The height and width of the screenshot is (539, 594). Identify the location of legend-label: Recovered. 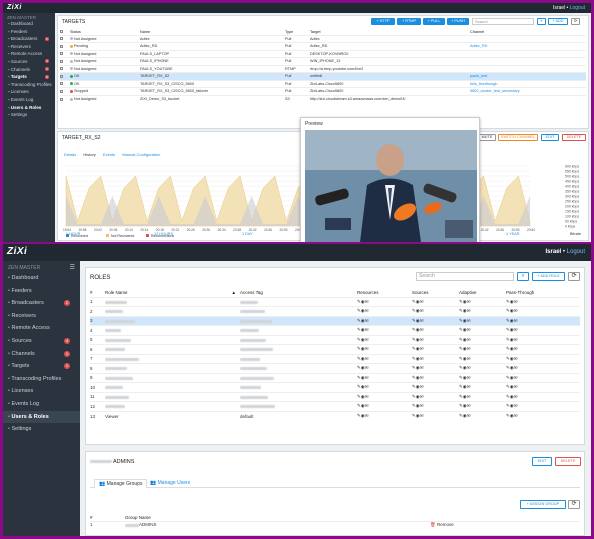
(79, 236).